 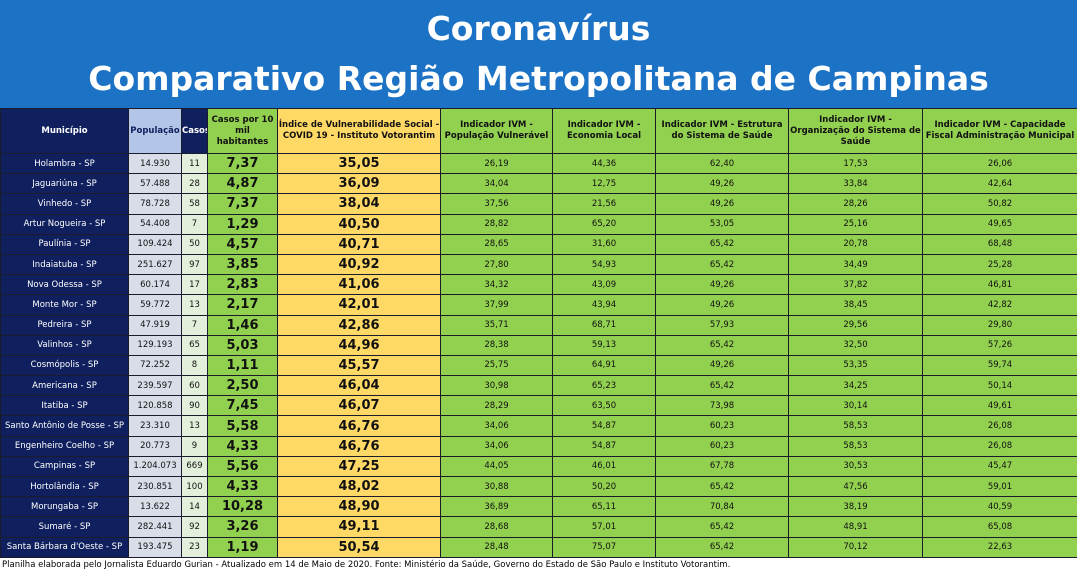 What do you see at coordinates (604, 345) in the screenshot?
I see `cell: 59,13` at bounding box center [604, 345].